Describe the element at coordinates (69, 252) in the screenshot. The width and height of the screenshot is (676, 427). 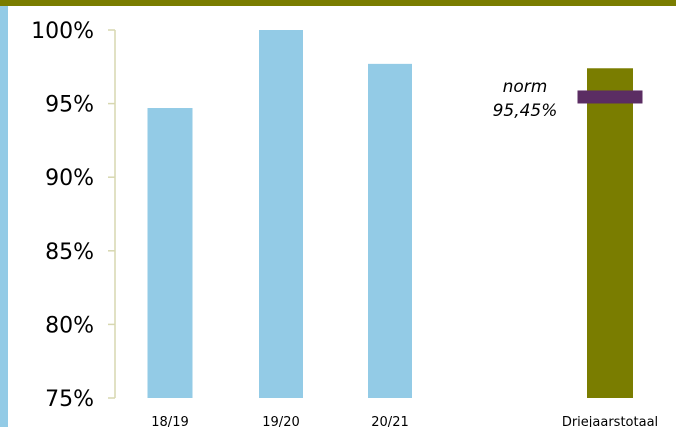
I see `y-tick-label: 85%` at that location.